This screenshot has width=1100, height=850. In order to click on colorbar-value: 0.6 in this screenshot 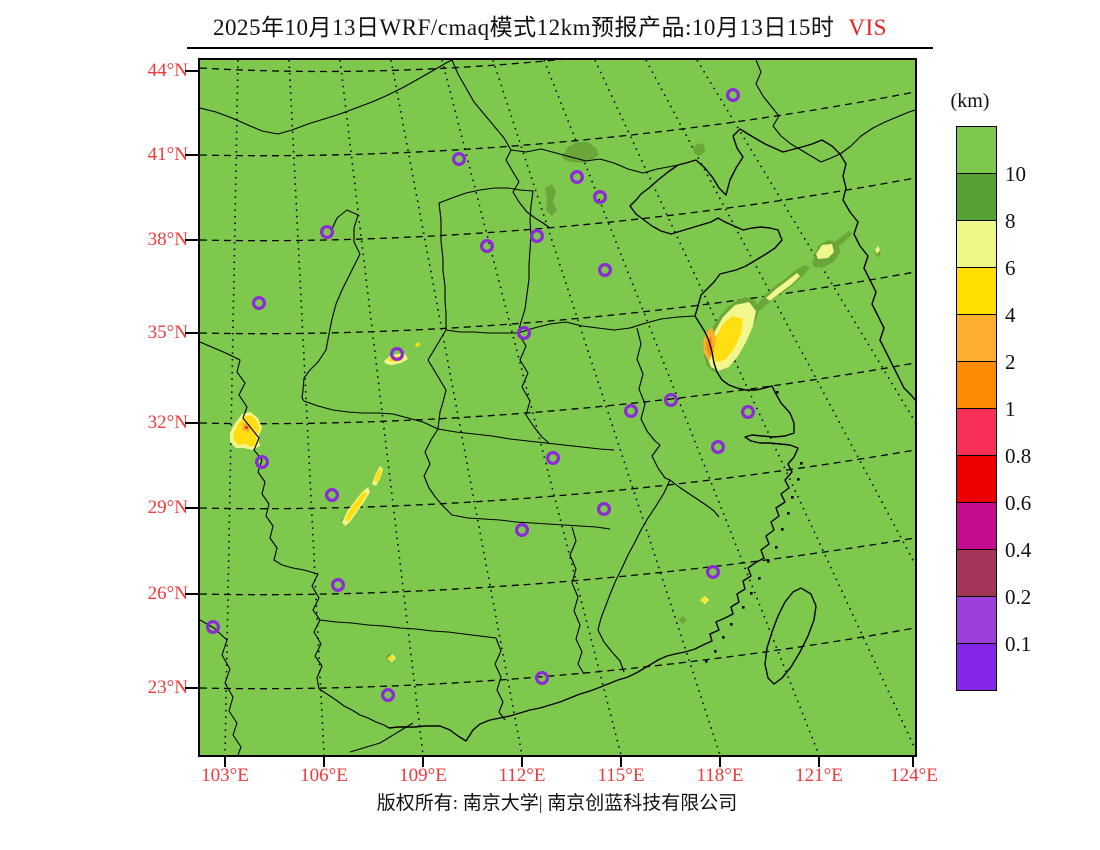, I will do `click(1018, 503)`.